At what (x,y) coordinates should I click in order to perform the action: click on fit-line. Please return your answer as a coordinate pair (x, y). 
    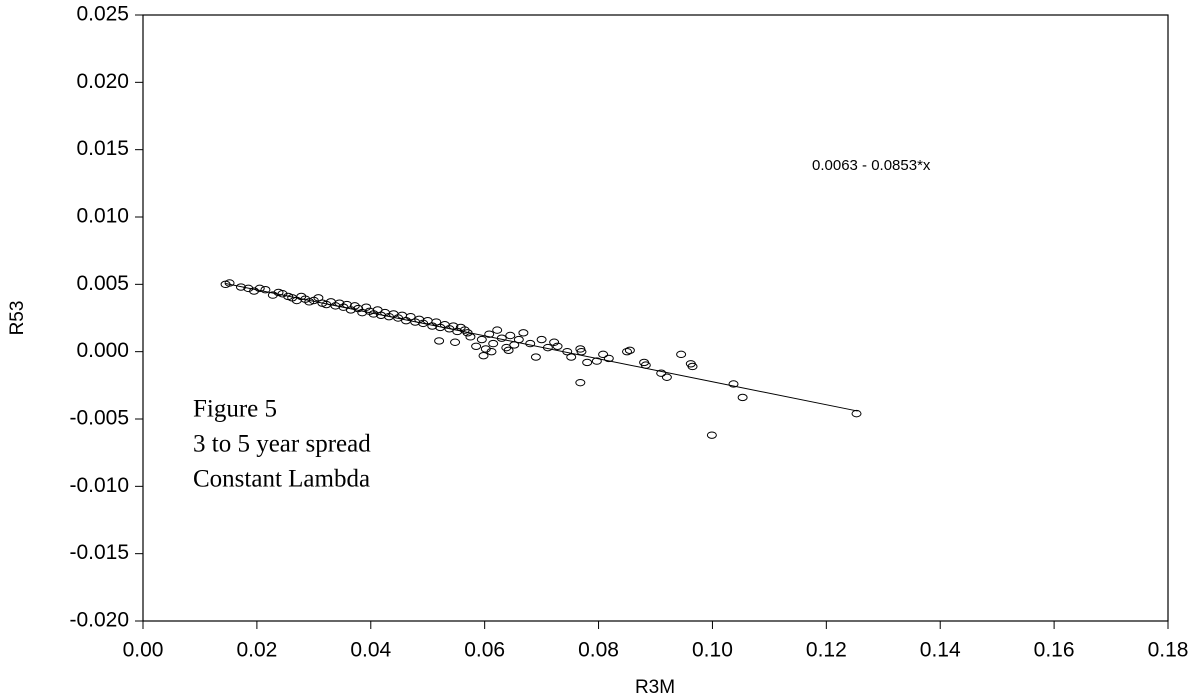
    Looking at the image, I should click on (541, 347).